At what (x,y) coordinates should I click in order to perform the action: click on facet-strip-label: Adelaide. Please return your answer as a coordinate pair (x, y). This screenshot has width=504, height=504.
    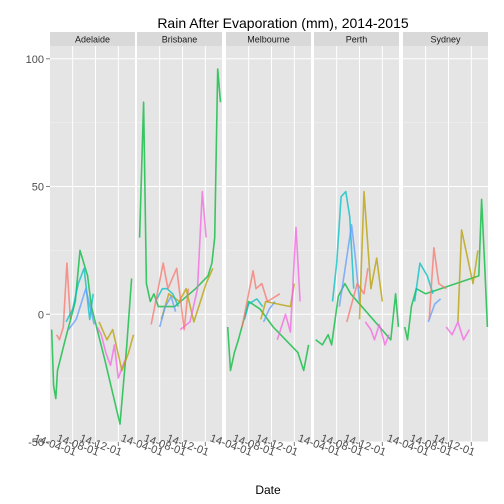
    Looking at the image, I should click on (92, 40).